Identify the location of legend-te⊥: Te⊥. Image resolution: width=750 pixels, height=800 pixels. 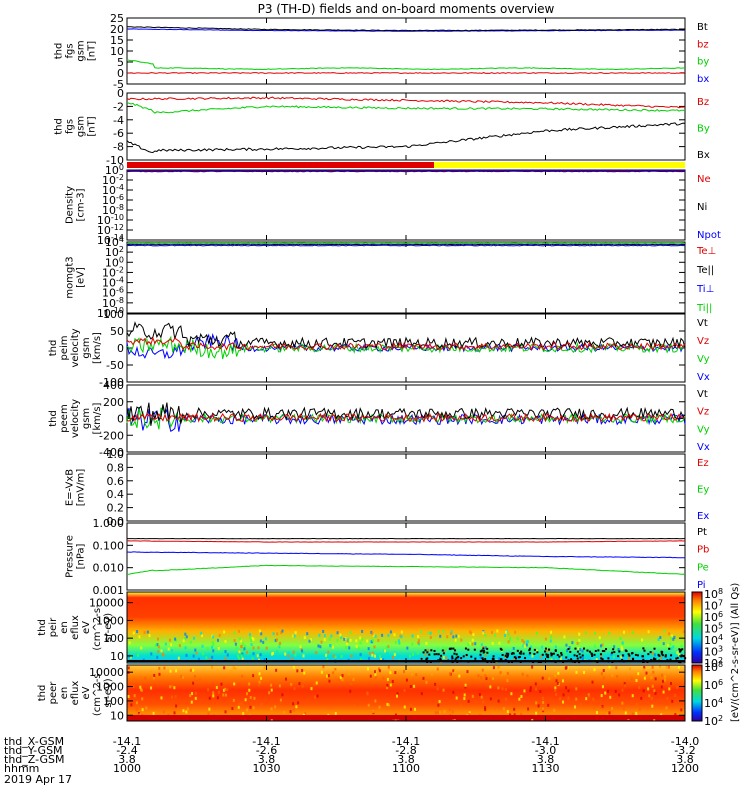
(706, 251).